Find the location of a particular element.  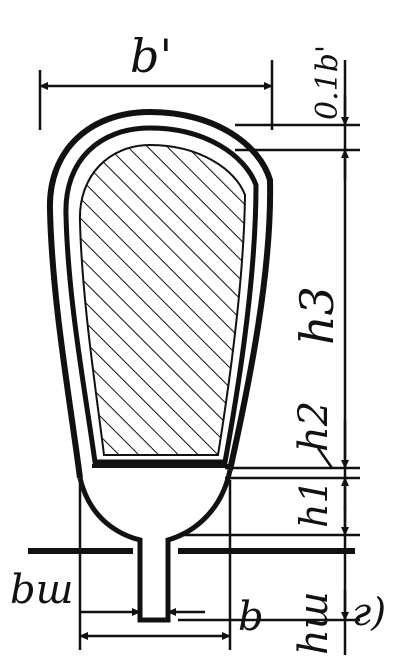

top-width-dimension is located at coordinates (156, 95).